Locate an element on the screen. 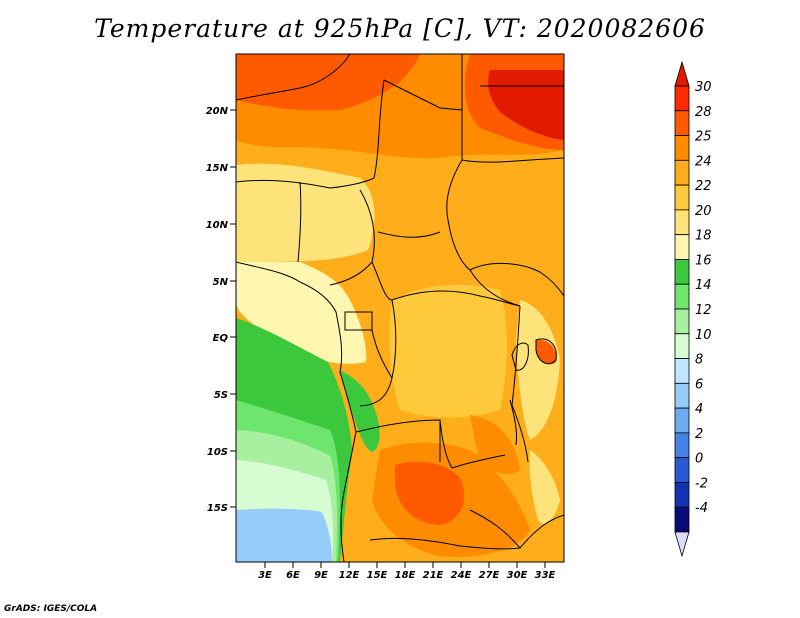 Image resolution: width=800 pixels, height=618 pixels. lon-tick-label: 27E is located at coordinates (489, 575).